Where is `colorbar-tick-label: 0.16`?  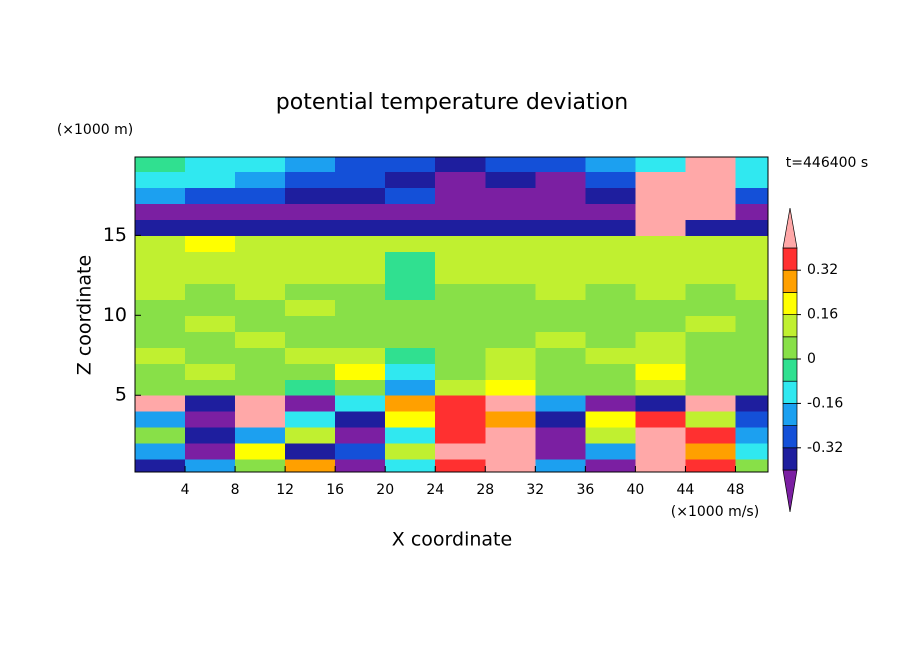 colorbar-tick-label: 0.16 is located at coordinates (822, 315).